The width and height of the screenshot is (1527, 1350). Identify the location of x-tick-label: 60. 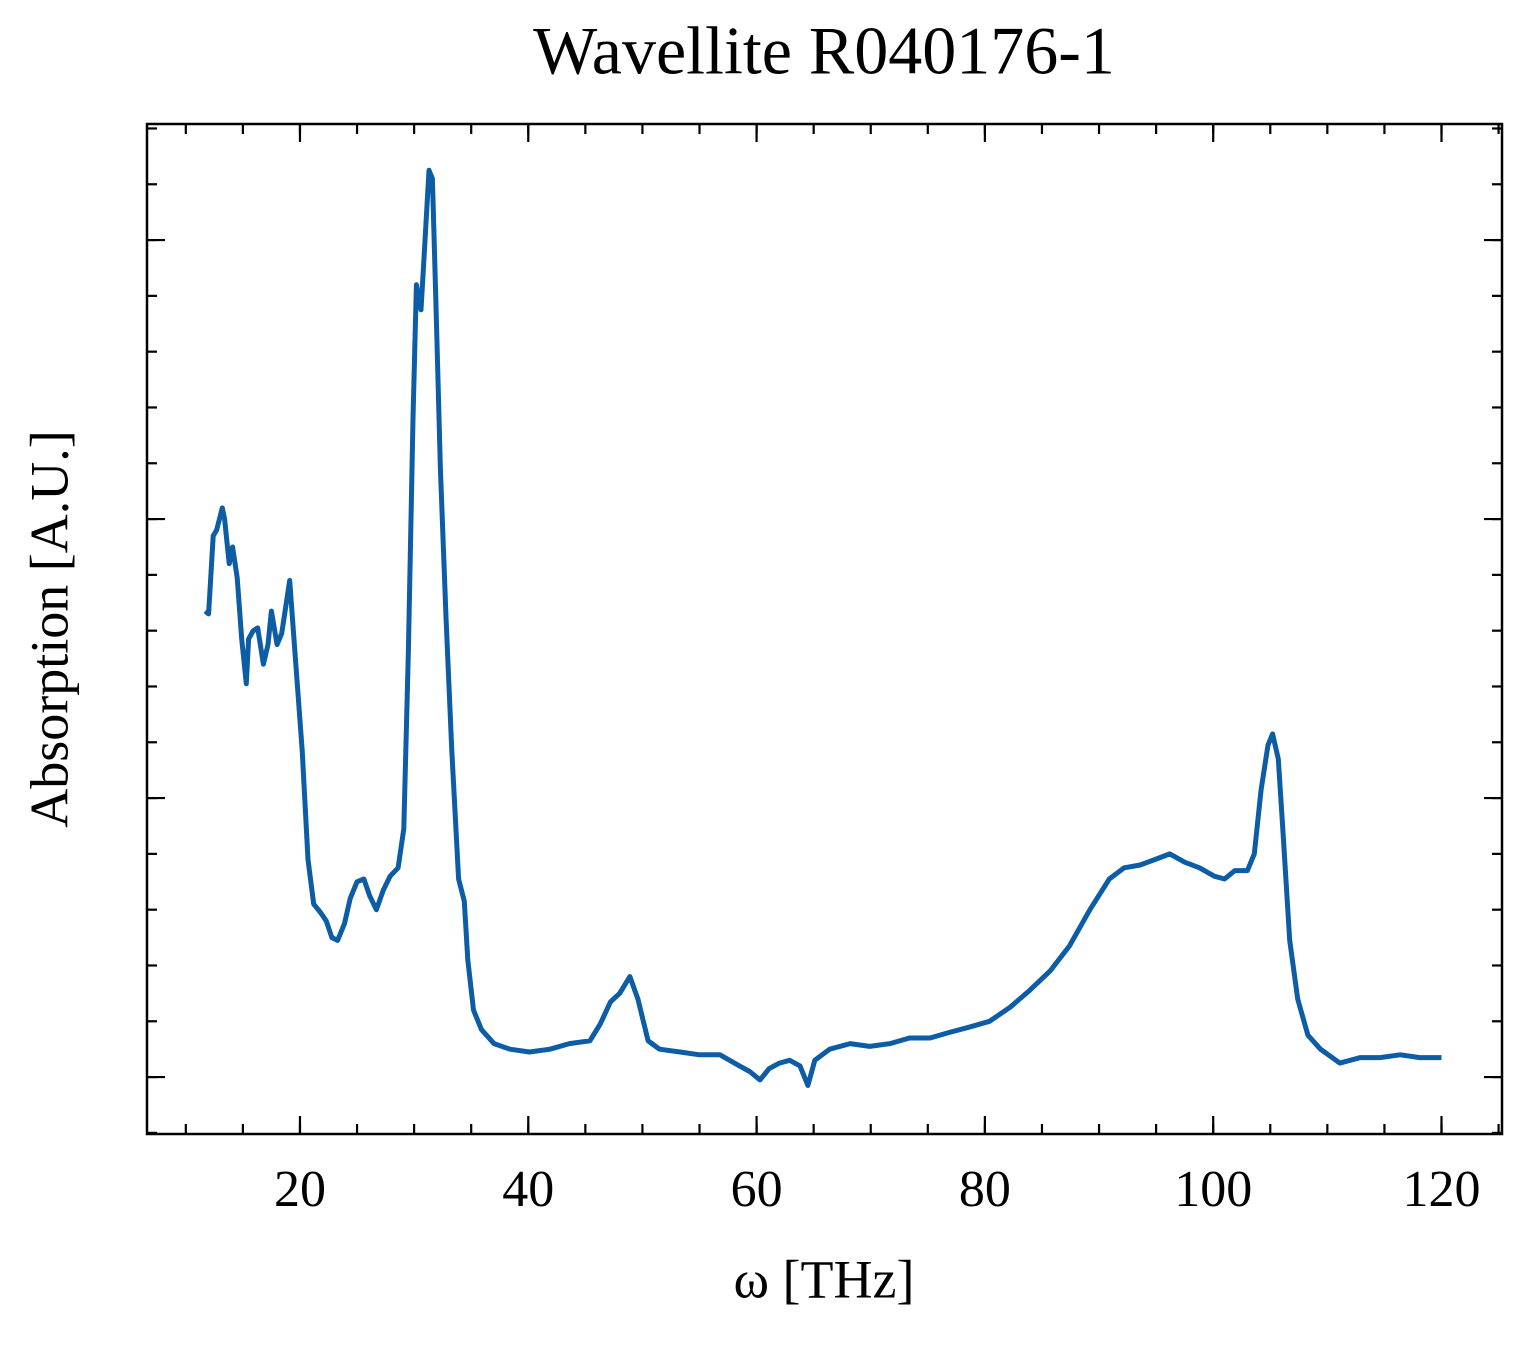
(757, 1189).